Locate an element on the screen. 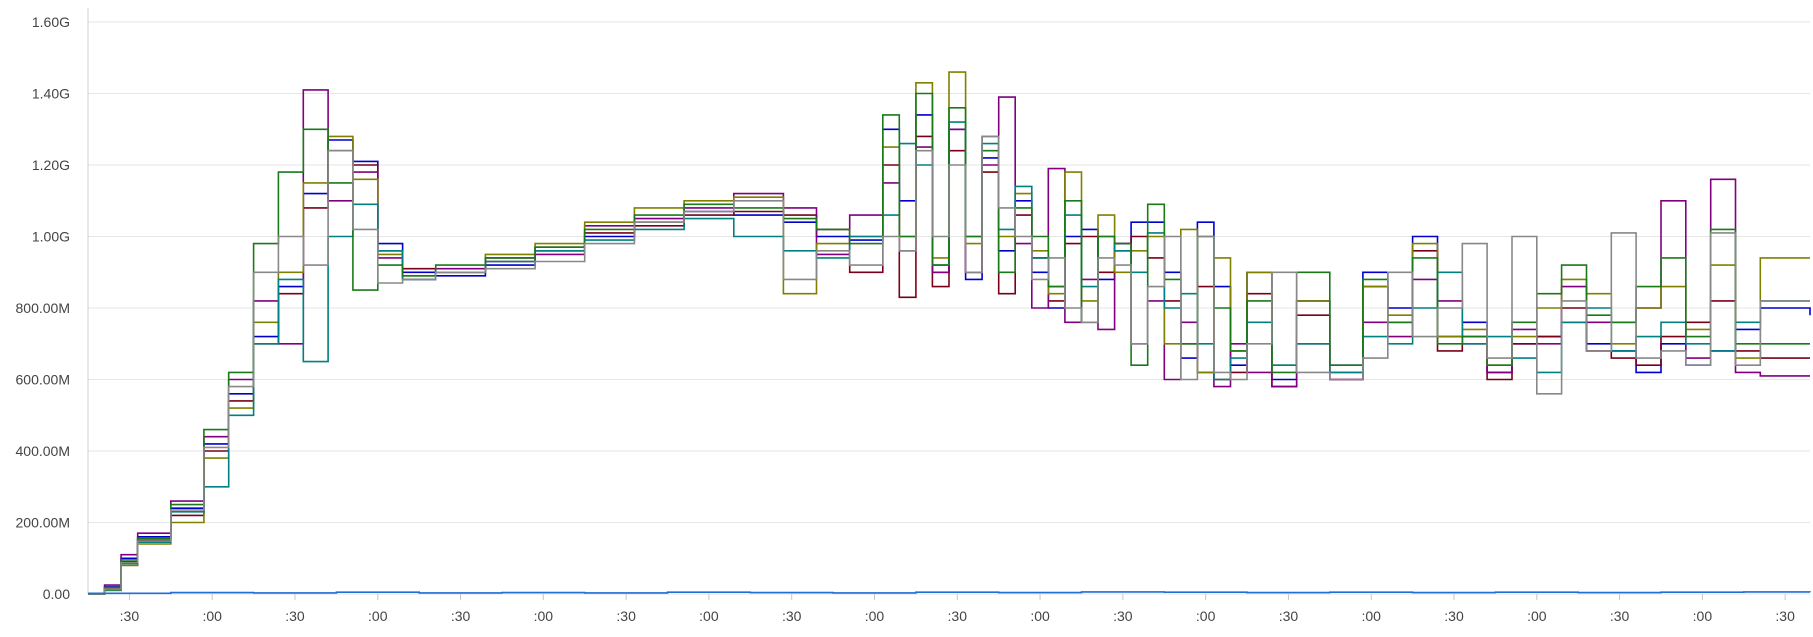 This screenshot has width=1813, height=637. y-tick-label: 800.00M is located at coordinates (43, 308).